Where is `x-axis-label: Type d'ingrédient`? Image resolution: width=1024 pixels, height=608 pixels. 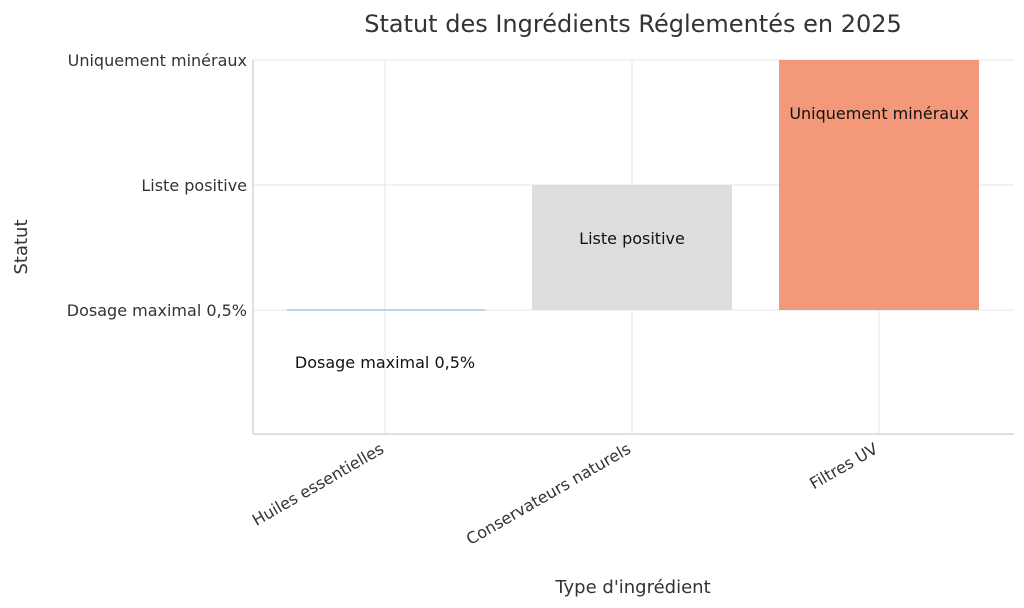 x-axis-label: Type d'ingrédient is located at coordinates (632, 587).